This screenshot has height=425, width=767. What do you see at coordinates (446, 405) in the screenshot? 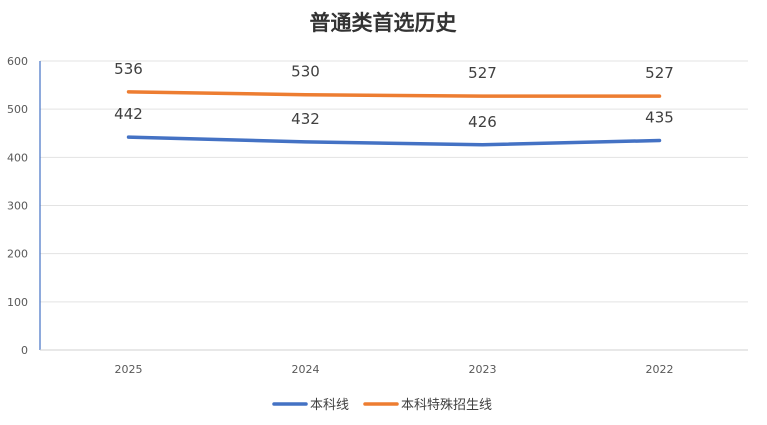
I see `legend-label-1: 本科特殊招生线` at bounding box center [446, 405].